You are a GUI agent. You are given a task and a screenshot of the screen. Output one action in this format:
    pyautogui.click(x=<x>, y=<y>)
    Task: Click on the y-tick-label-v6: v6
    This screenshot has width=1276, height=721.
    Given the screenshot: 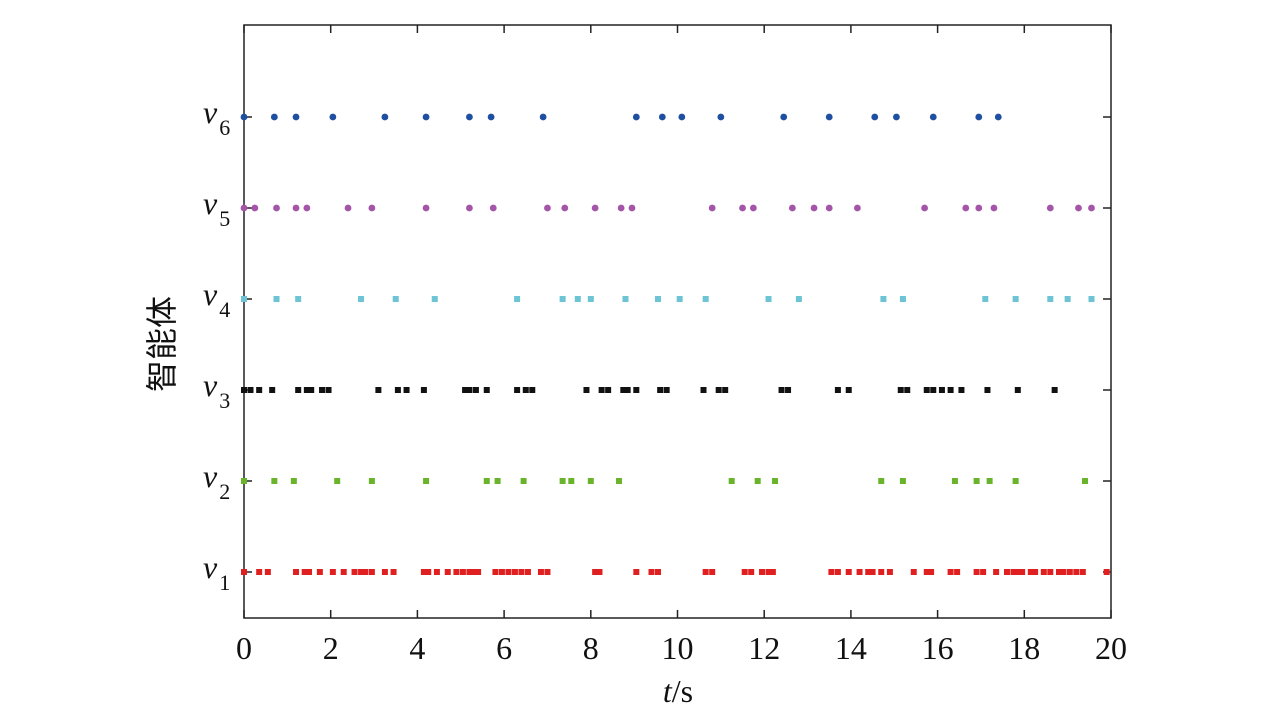 What is the action you would take?
    pyautogui.click(x=216, y=117)
    